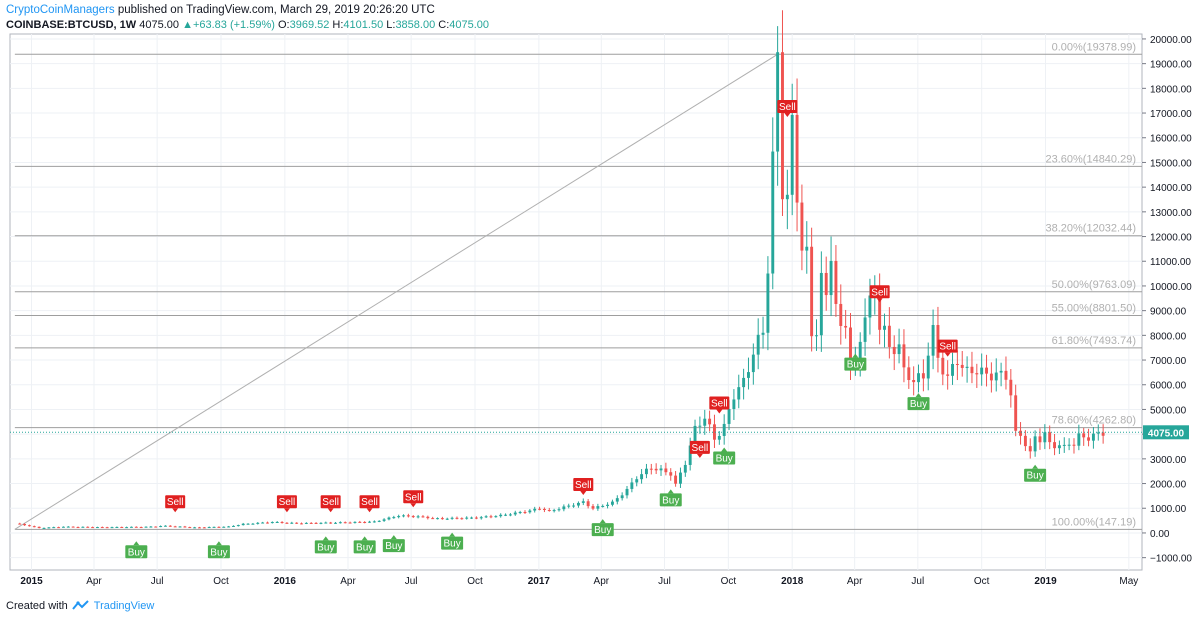 The height and width of the screenshot is (622, 1200). Describe the element at coordinates (1090, 159) in the screenshot. I see `fib-level-label: 23.60%(14840.29)` at that location.